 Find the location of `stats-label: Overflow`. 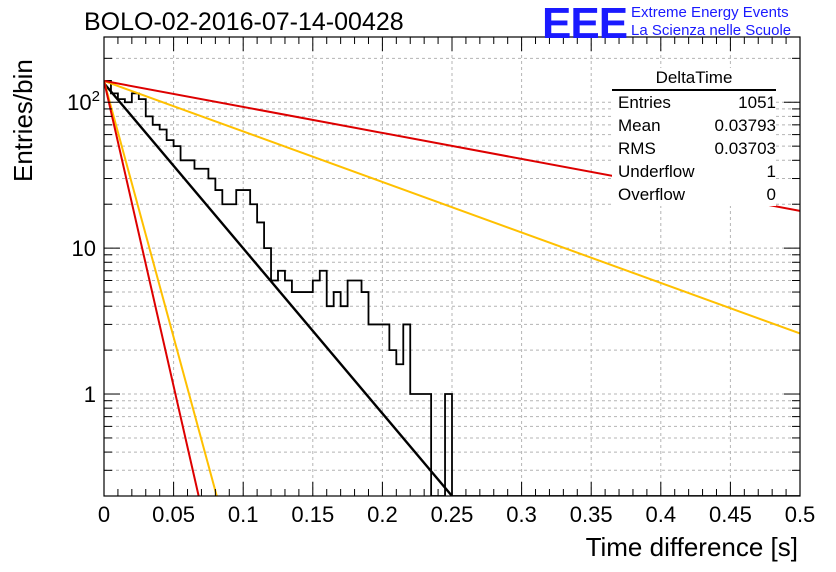

stats-label: Overflow is located at coordinates (652, 194).